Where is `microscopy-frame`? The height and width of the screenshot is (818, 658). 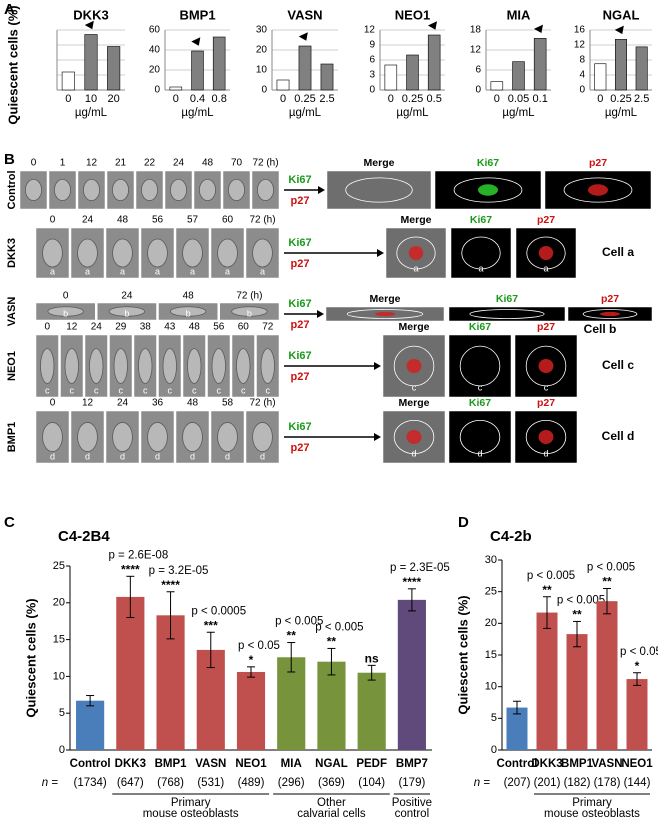 microscopy-frame is located at coordinates (157, 253).